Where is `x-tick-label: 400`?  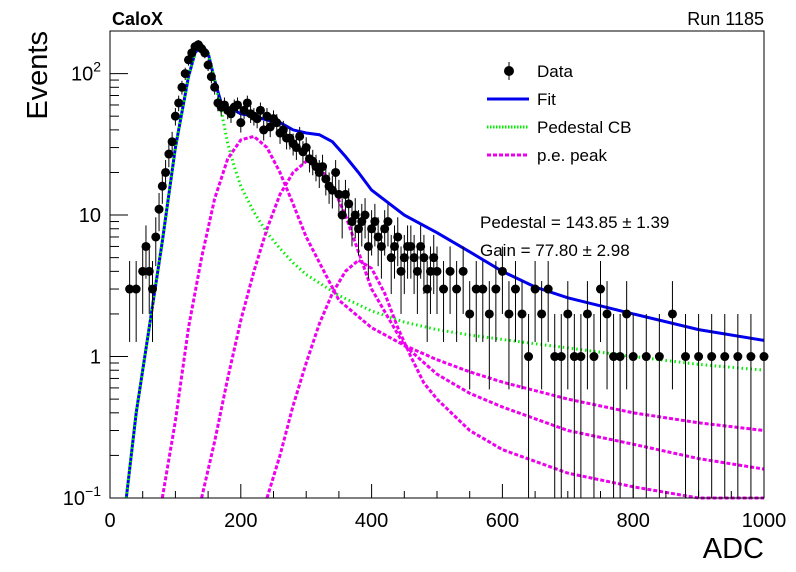 x-tick-label: 400 is located at coordinates (371, 521).